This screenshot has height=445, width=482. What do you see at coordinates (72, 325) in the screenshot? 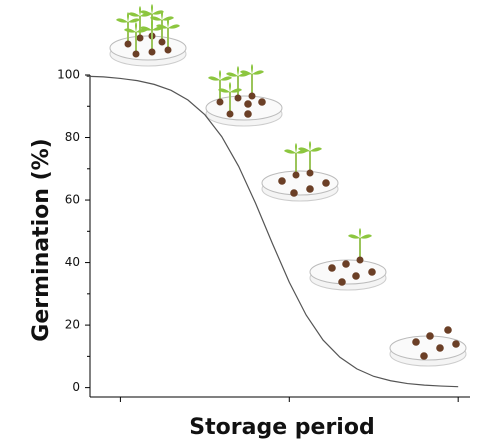
I see `y-tick-label: 20` at bounding box center [72, 325].